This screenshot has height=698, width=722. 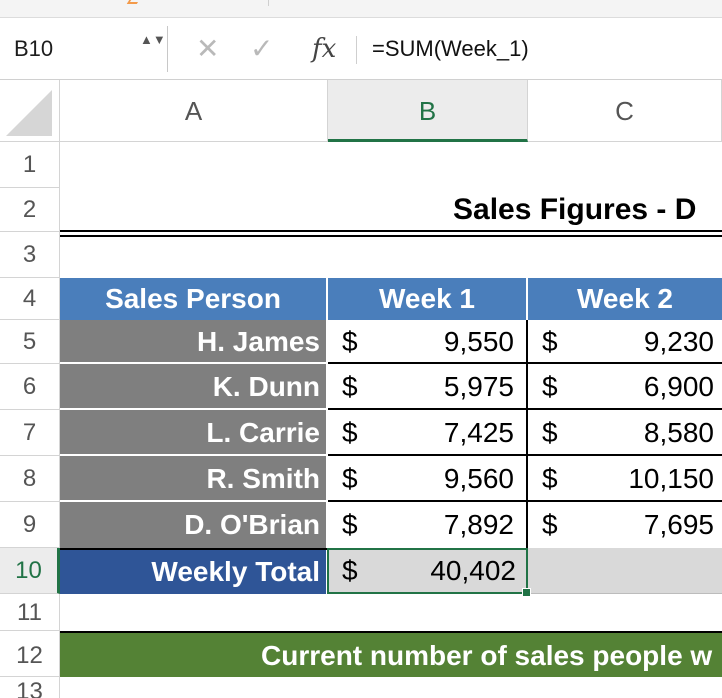 What do you see at coordinates (575, 209) in the screenshot?
I see `sheet-title: Sales Figures - D` at bounding box center [575, 209].